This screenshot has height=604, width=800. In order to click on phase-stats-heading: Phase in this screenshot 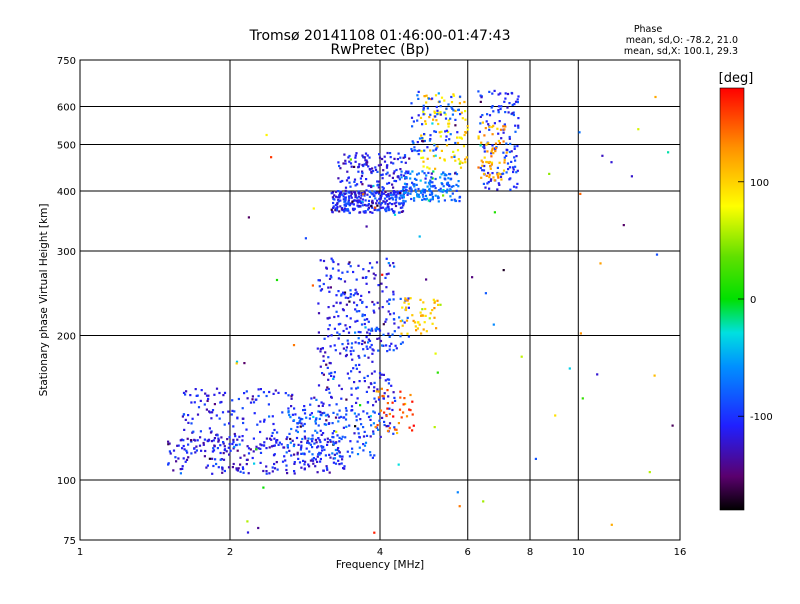, I will do `click(648, 29)`.